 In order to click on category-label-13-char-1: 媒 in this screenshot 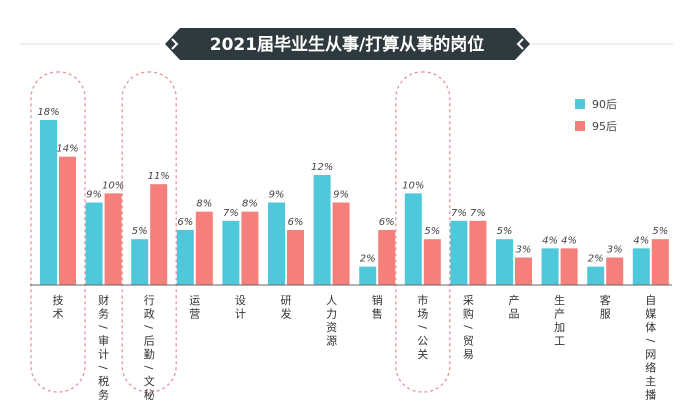, I will do `click(650, 314)`.